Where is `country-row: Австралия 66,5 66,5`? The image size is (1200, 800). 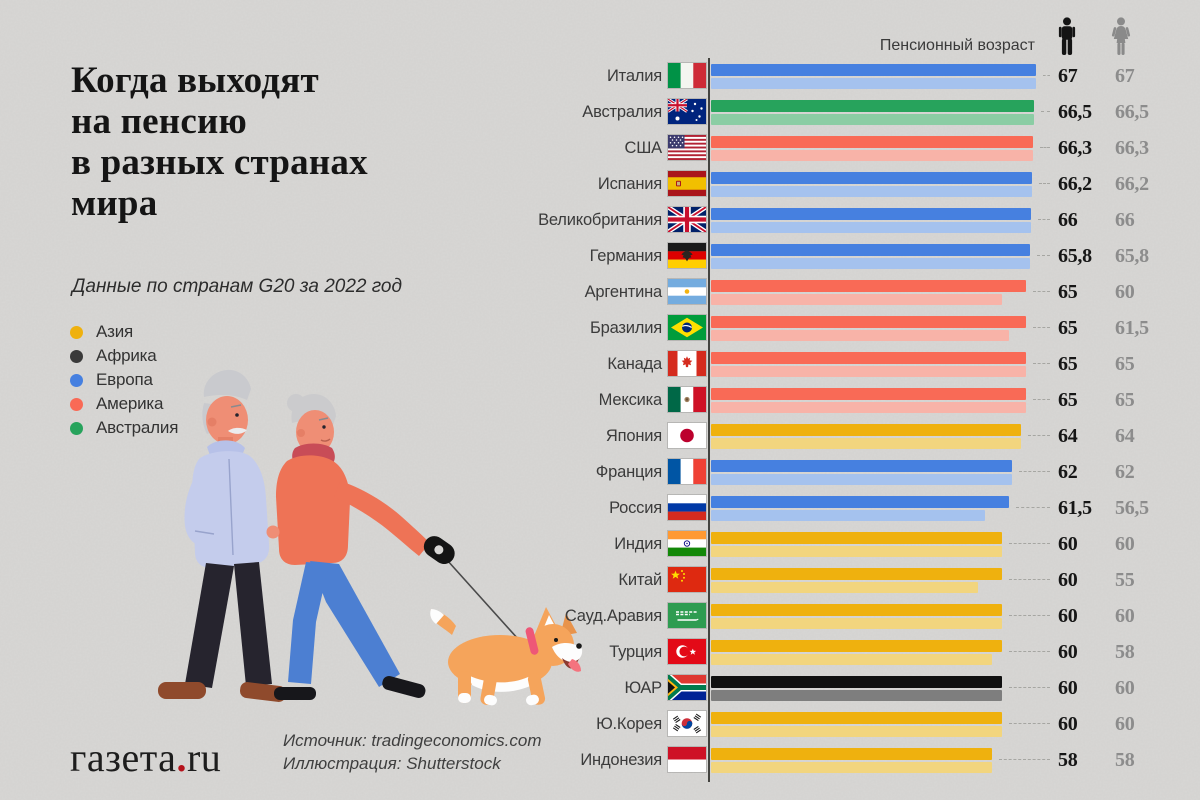
country-row: Австралия 66,5 66,5 is located at coordinates (600, 112).